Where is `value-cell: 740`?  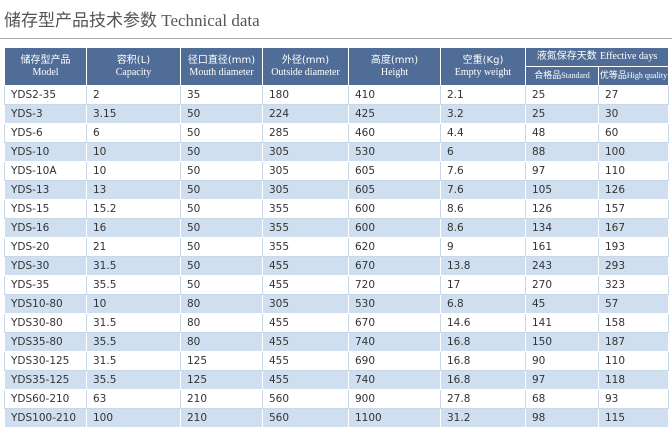 value-cell: 740 is located at coordinates (394, 380).